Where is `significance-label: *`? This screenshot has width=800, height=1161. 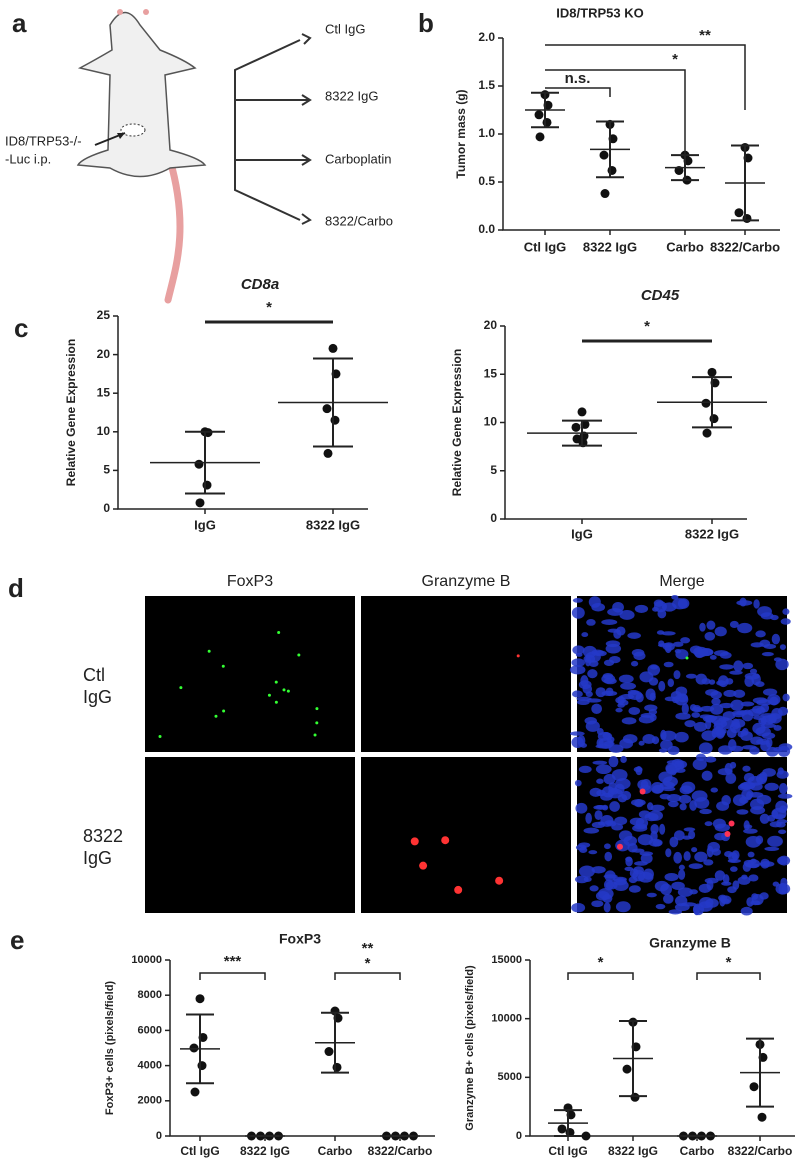 significance-label: * is located at coordinates (601, 962).